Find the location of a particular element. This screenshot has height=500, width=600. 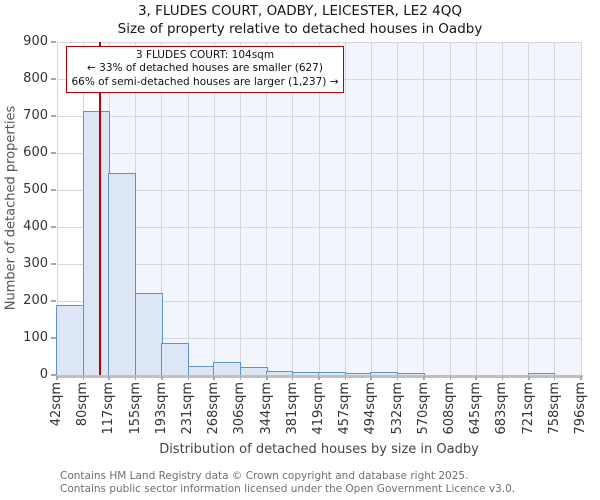

x-tick-label: 683sqm is located at coordinates (502, 408).